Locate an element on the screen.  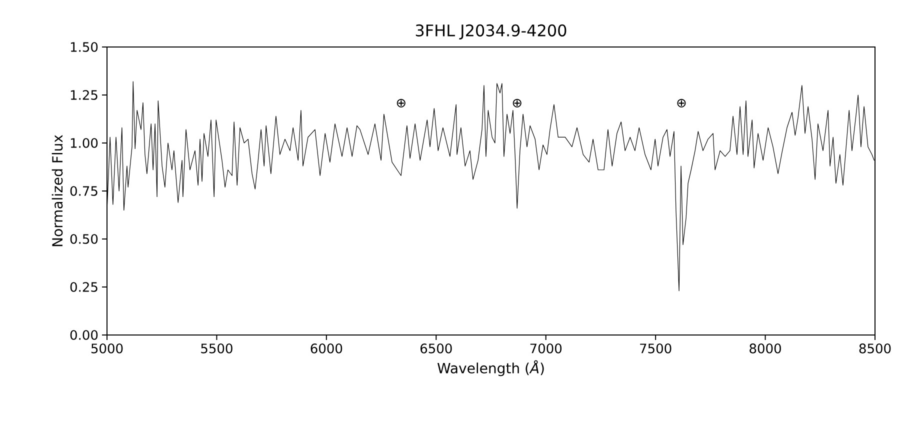
x-tick-label: 7500 is located at coordinates (656, 349).